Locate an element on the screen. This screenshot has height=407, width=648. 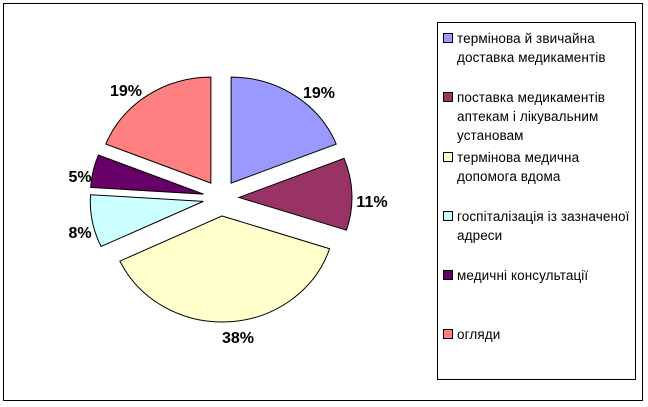
slice-label-5: 19% is located at coordinates (126, 91).